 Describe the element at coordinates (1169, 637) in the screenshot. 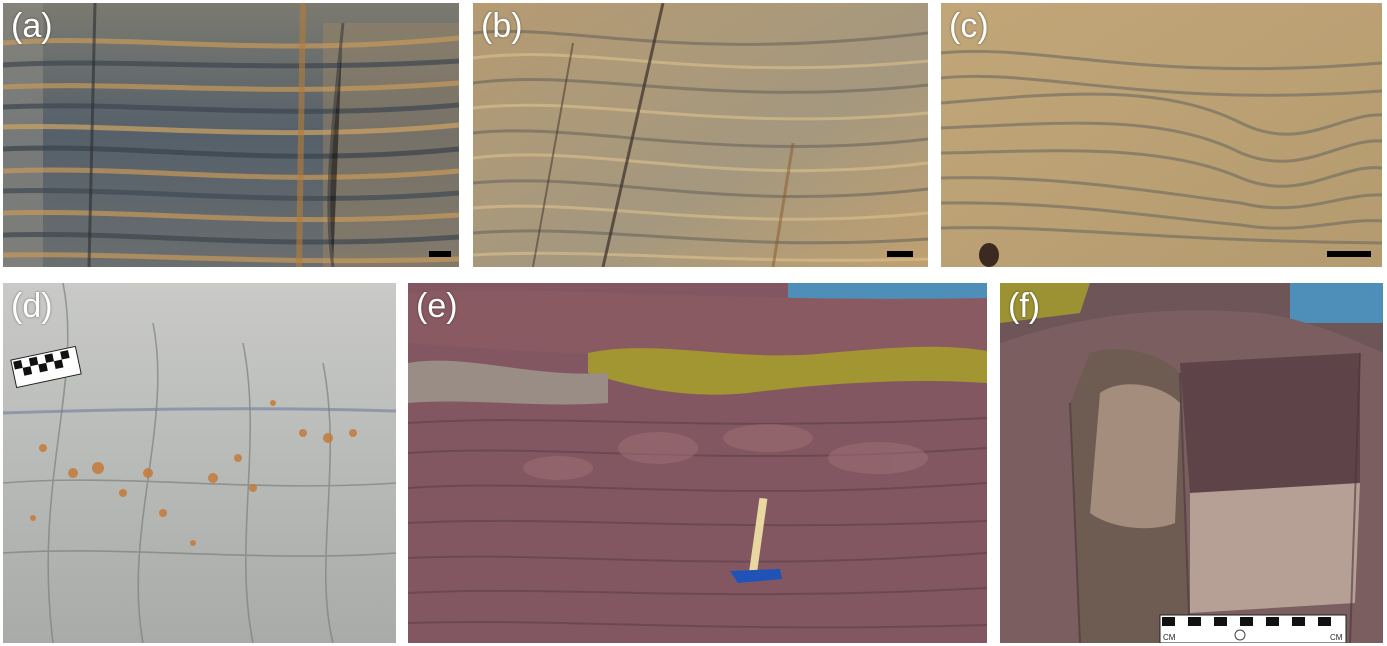

I see `scale-card-left-text: CM` at that location.